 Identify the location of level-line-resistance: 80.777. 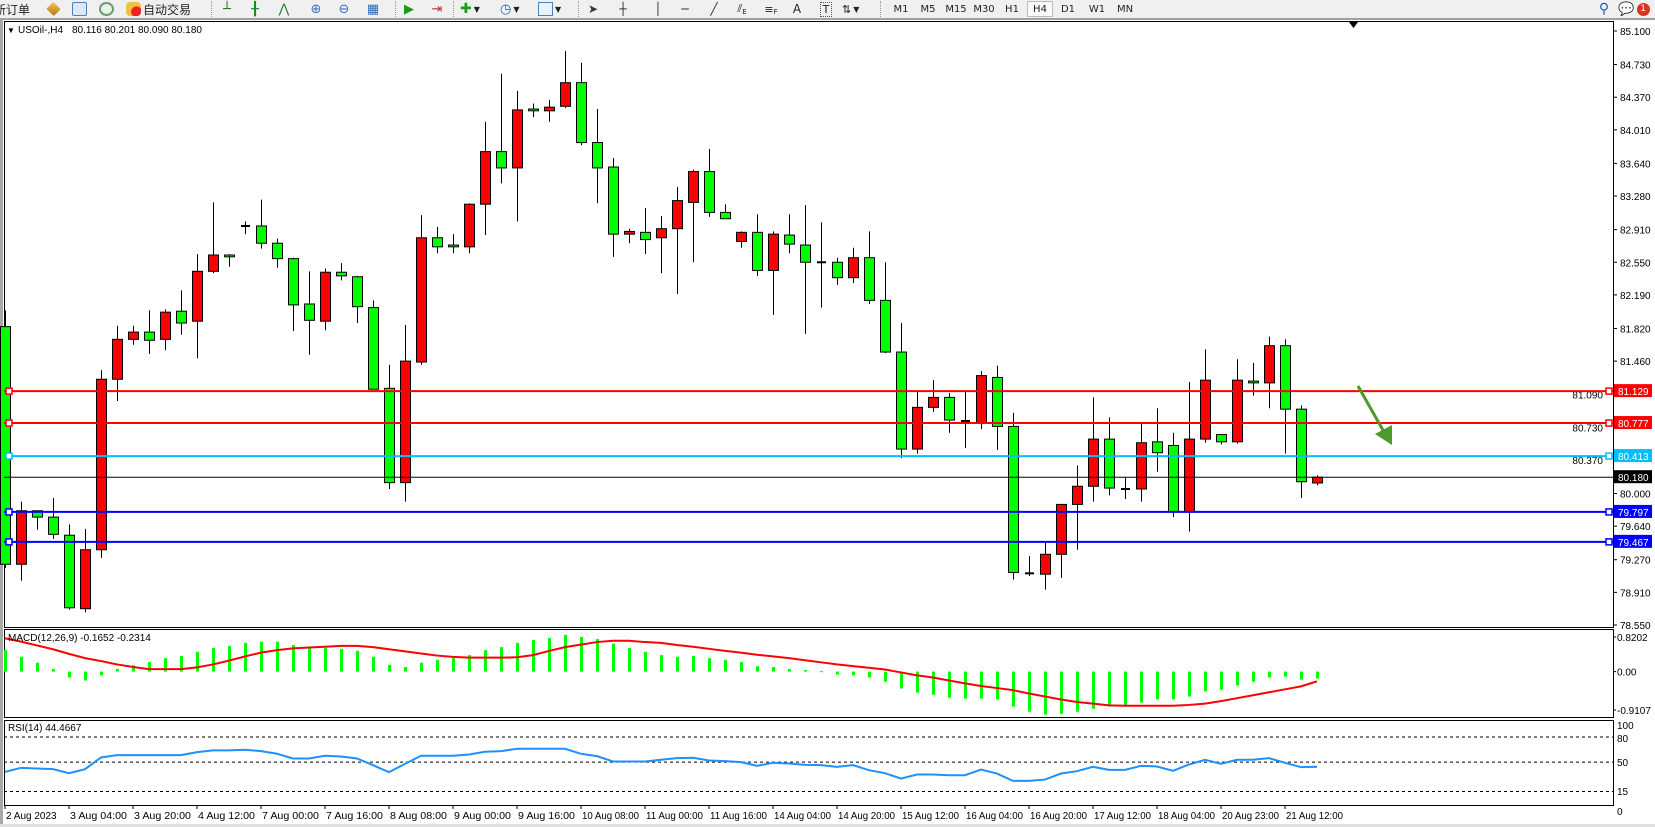
(828, 423).